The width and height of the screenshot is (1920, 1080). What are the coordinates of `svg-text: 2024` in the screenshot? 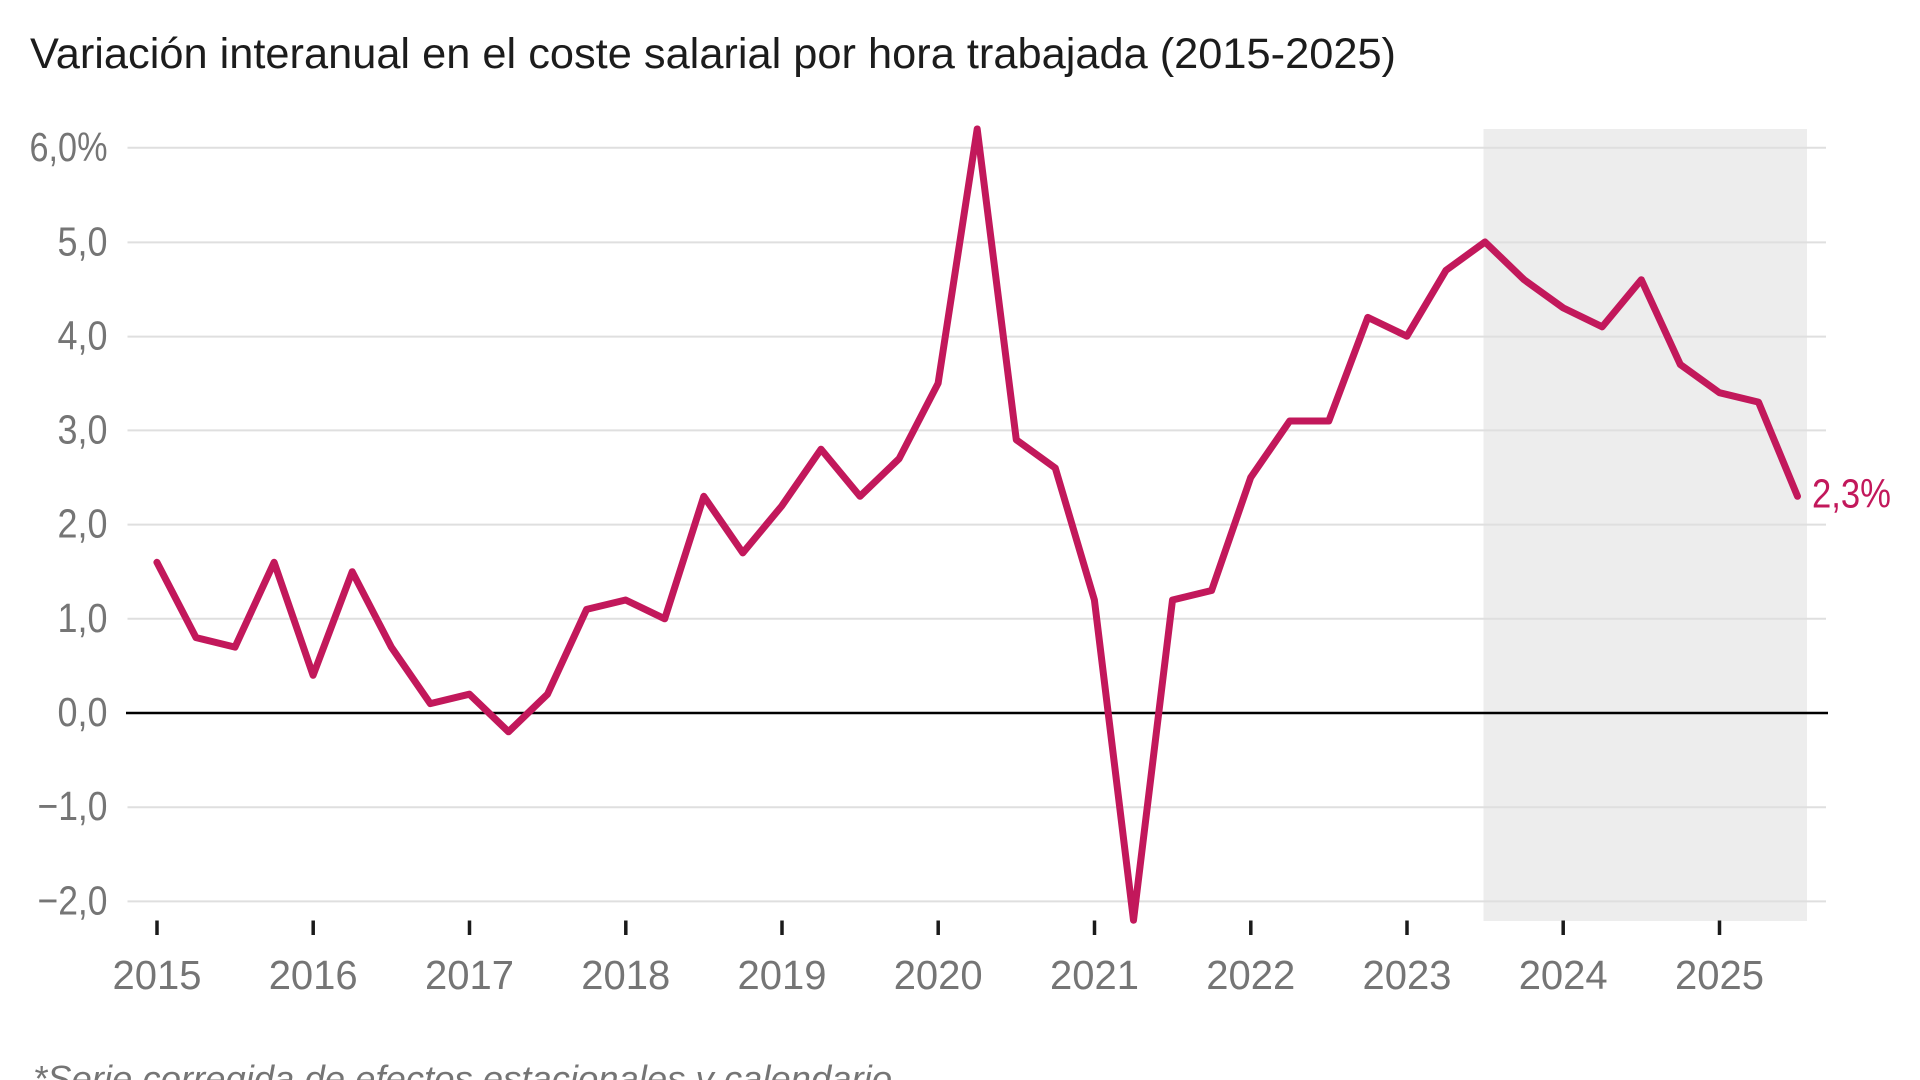 It's located at (1563, 975).